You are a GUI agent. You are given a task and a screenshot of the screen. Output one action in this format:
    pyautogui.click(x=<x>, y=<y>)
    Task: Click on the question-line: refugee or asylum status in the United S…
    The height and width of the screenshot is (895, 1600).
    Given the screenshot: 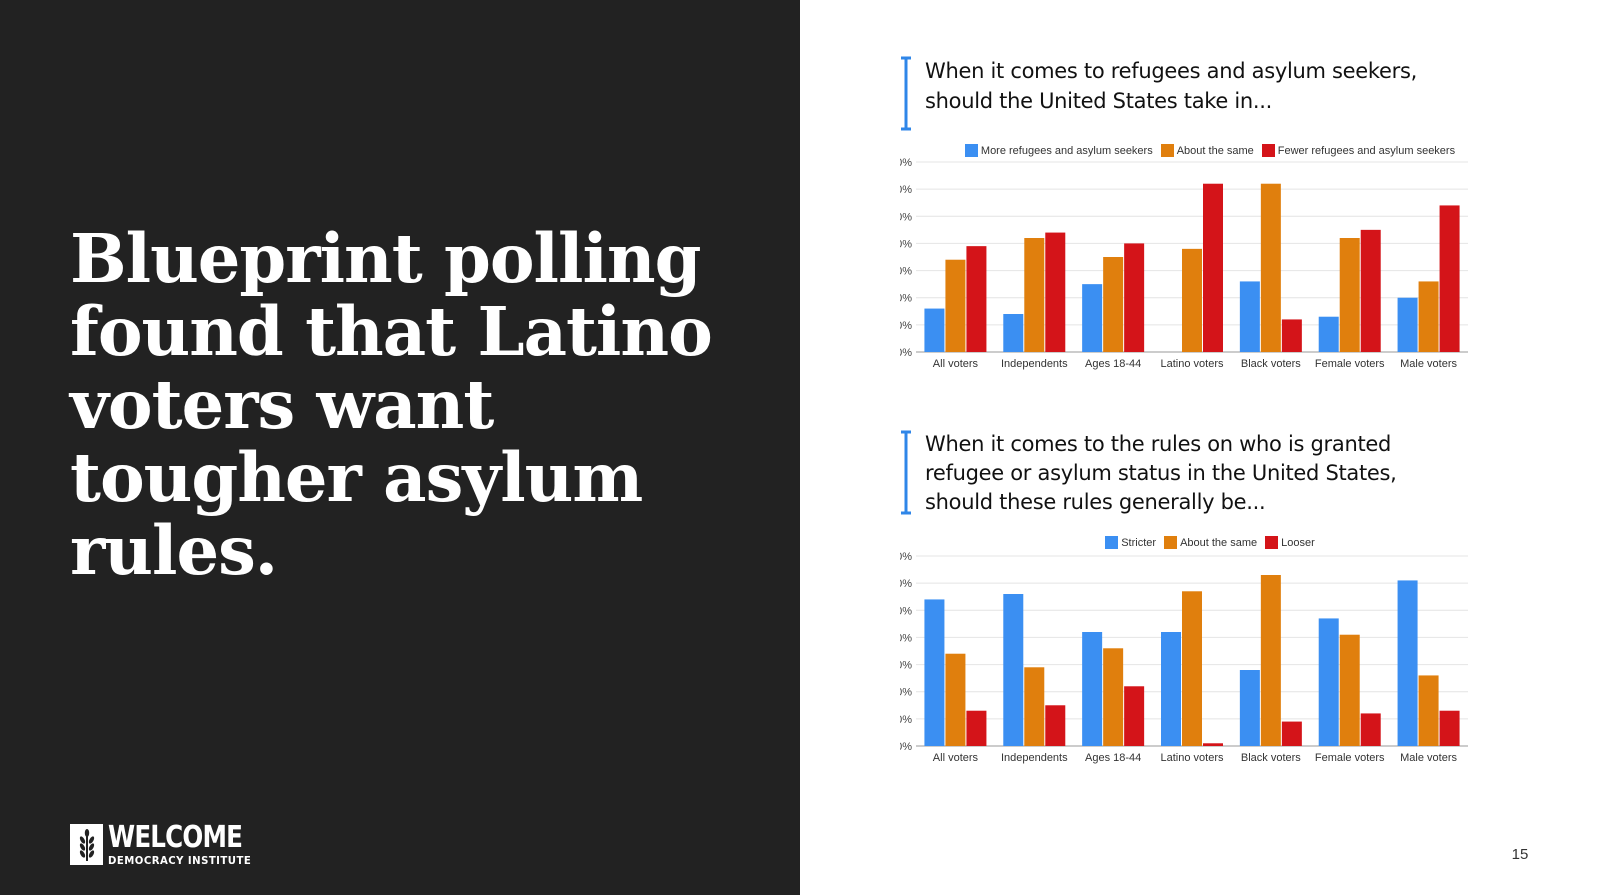 What is the action you would take?
    pyautogui.click(x=1161, y=473)
    